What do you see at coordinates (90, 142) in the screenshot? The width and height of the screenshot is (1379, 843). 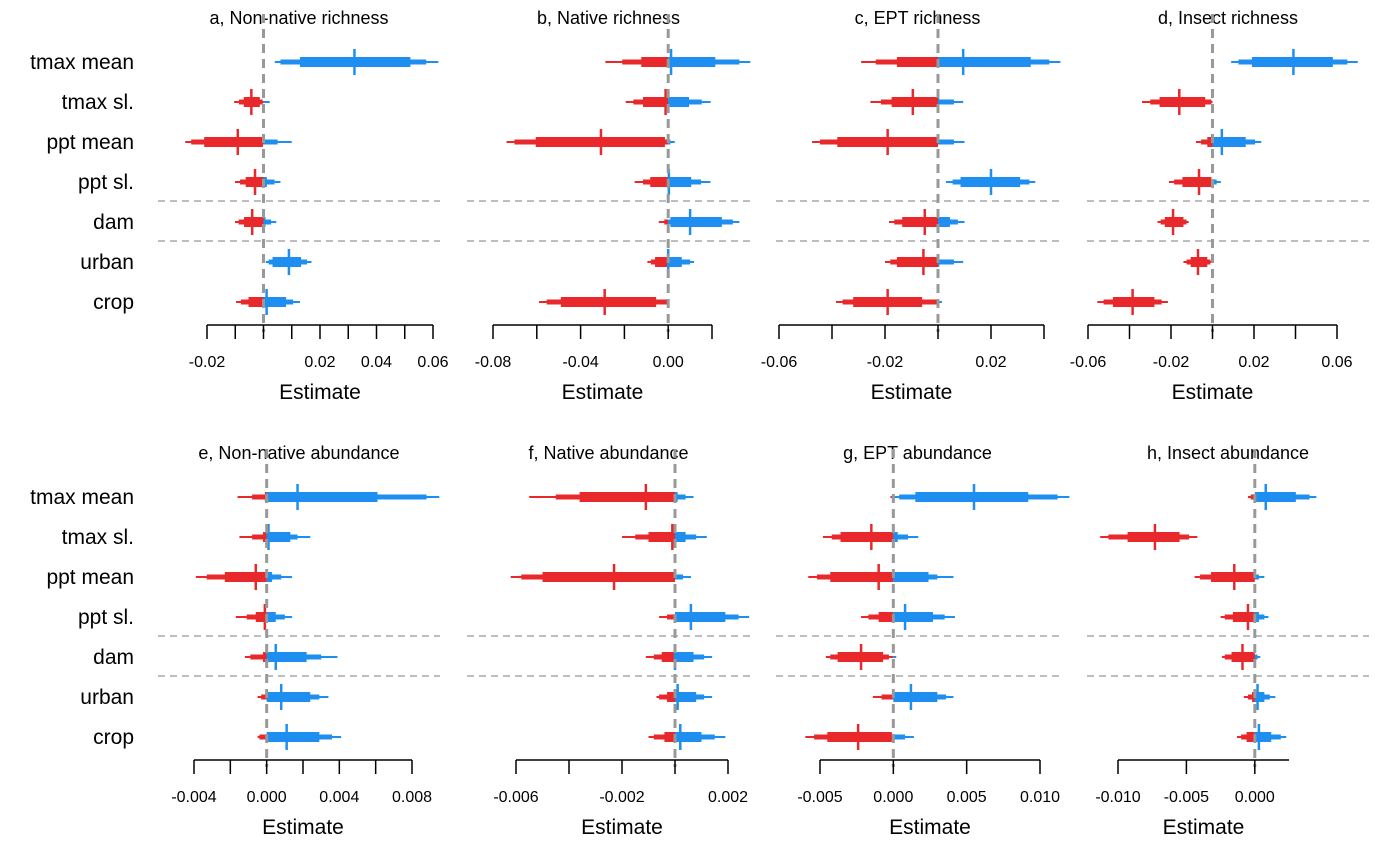 I see `row-label-ppt-mean: ppt mean` at bounding box center [90, 142].